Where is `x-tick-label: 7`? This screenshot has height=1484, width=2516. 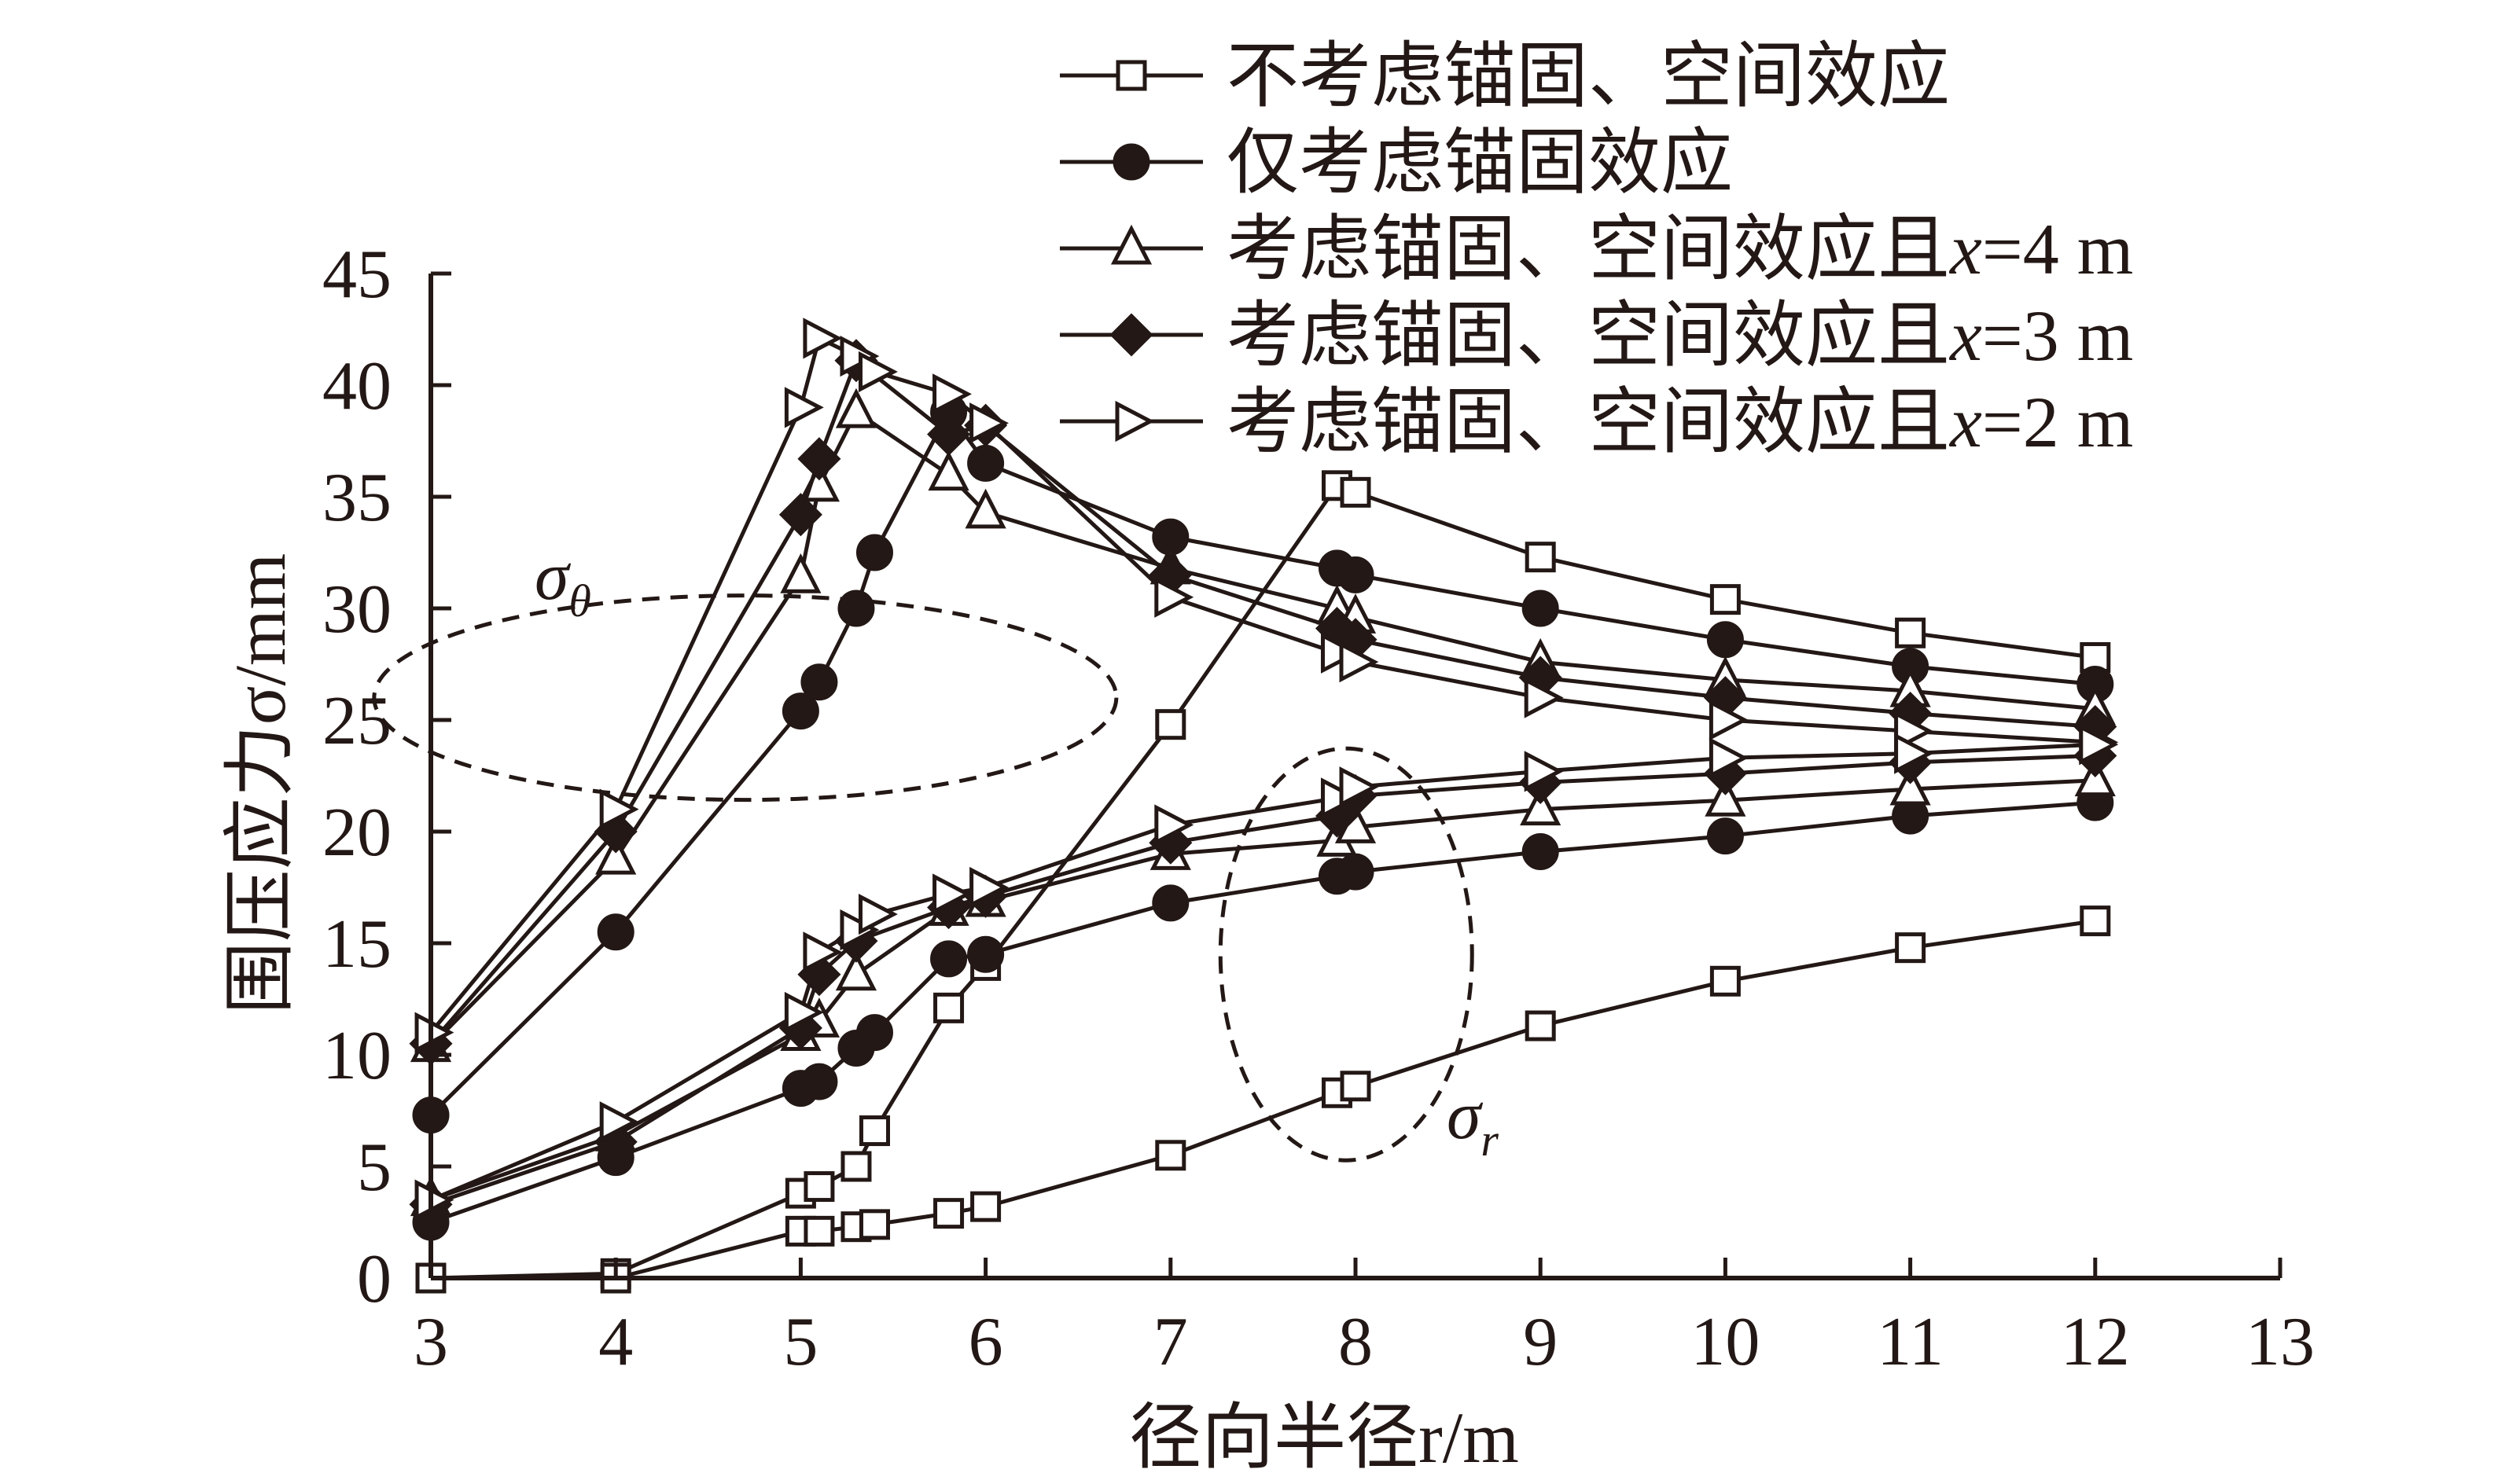 x-tick-label: 7 is located at coordinates (1170, 1342).